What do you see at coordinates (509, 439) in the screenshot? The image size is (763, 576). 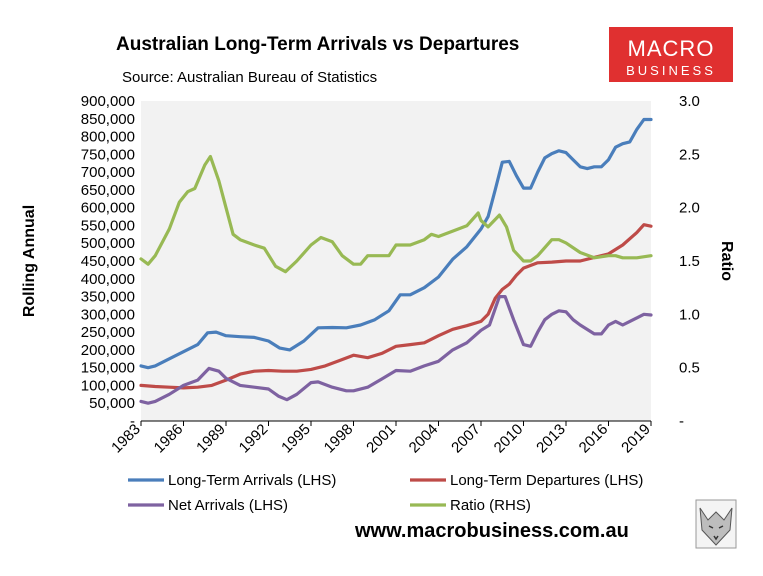 I see `x-tick-label: 2010` at bounding box center [509, 439].